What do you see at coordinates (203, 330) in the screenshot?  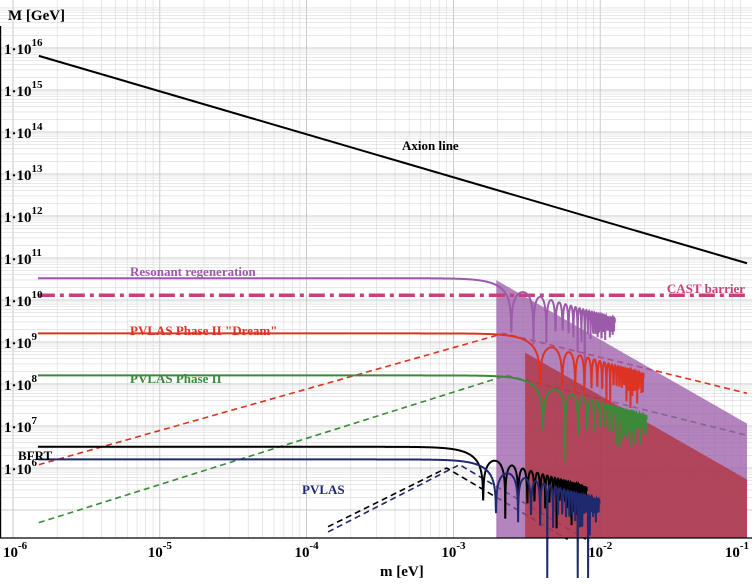 I see `series-label-pvlas-phase-ii-dream: PVLAS Phase II "Dream"` at bounding box center [203, 330].